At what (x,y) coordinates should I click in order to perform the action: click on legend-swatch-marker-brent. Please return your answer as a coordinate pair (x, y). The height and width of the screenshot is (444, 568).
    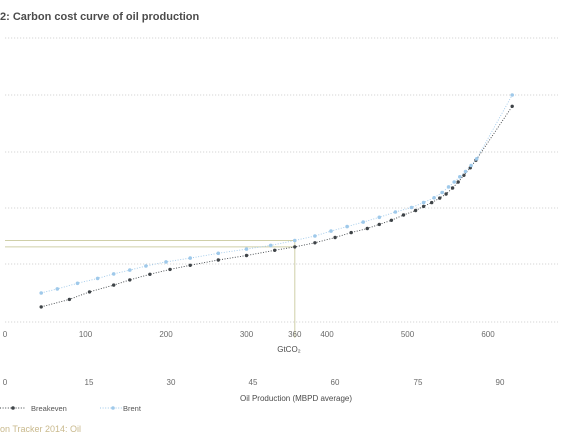
    Looking at the image, I should click on (113, 408).